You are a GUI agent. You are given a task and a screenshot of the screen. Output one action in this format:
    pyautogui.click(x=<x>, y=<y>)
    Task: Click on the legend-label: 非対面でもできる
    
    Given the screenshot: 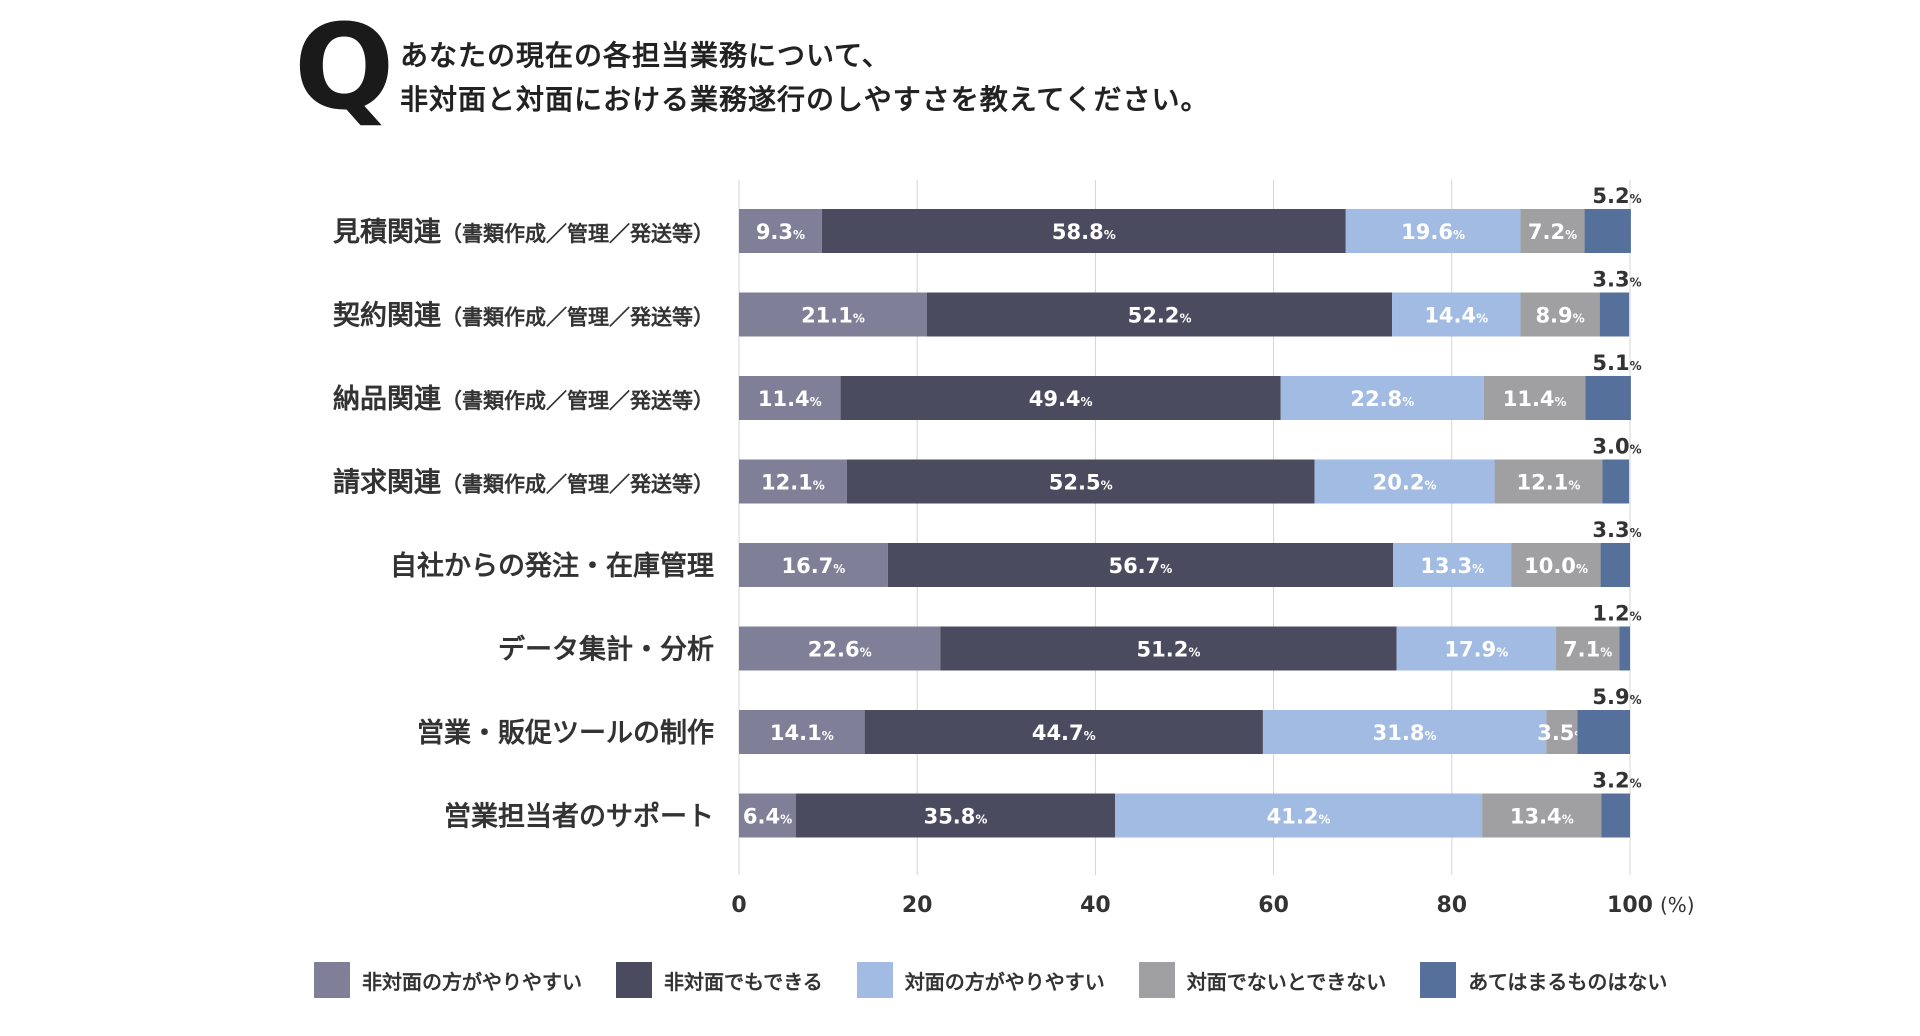 What is the action you would take?
    pyautogui.click(x=743, y=981)
    